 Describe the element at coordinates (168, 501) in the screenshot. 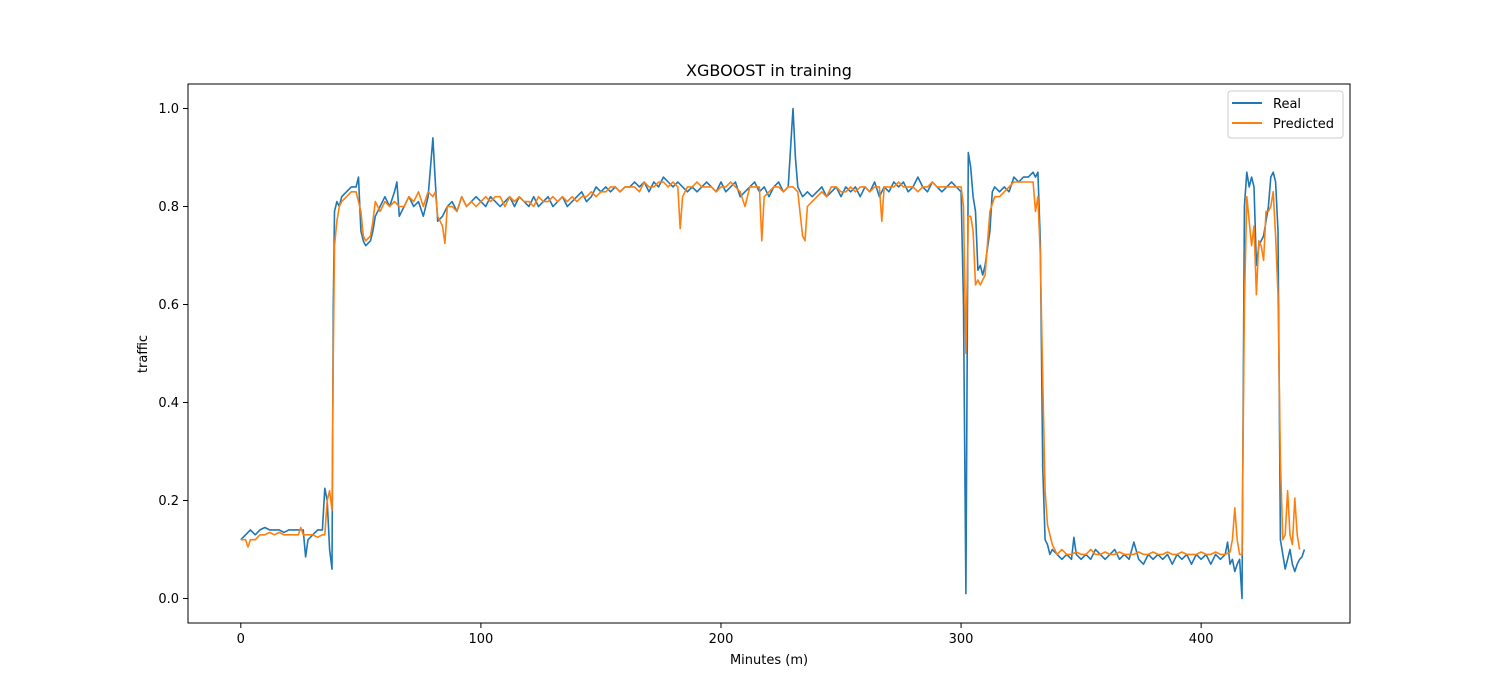

I see `y-tick-label: 0.2` at that location.